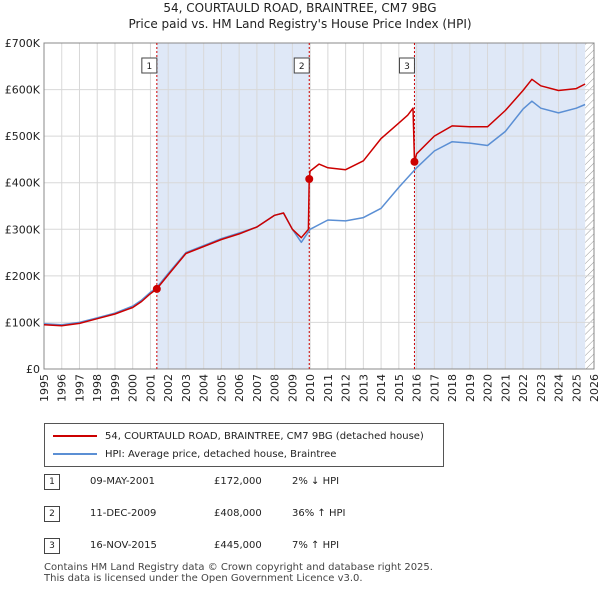 The image size is (600, 590). Describe the element at coordinates (23, 229) in the screenshot. I see `y-tick-label: £300K` at that location.